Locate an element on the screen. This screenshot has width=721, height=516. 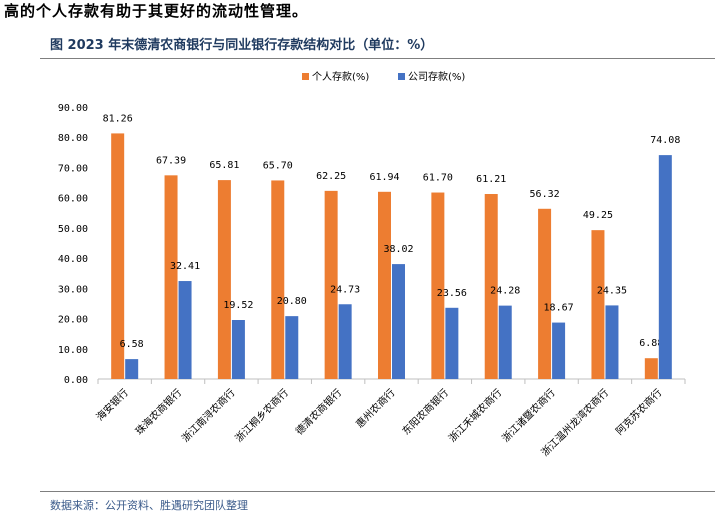
data-label: 23.56 is located at coordinates (452, 293).